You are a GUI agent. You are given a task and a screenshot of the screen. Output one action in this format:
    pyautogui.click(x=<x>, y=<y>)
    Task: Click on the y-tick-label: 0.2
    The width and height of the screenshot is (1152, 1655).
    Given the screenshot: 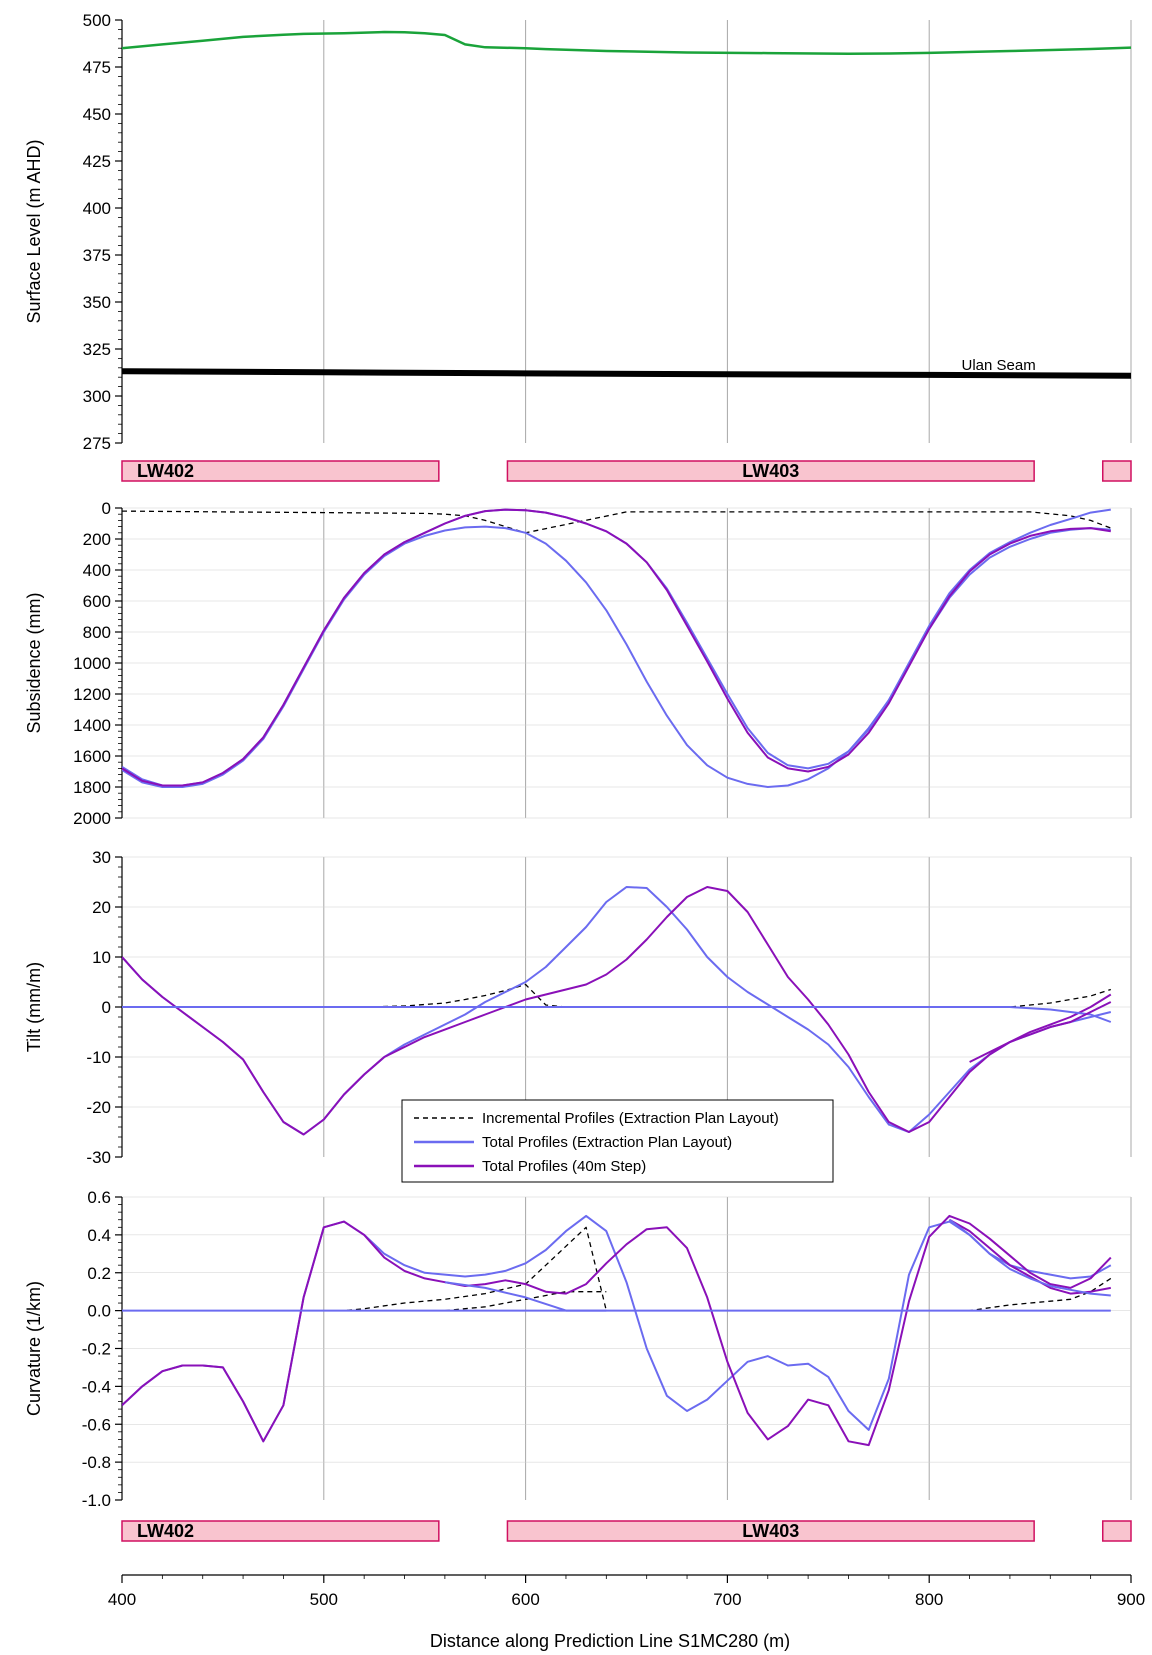 What is the action you would take?
    pyautogui.click(x=99, y=1273)
    